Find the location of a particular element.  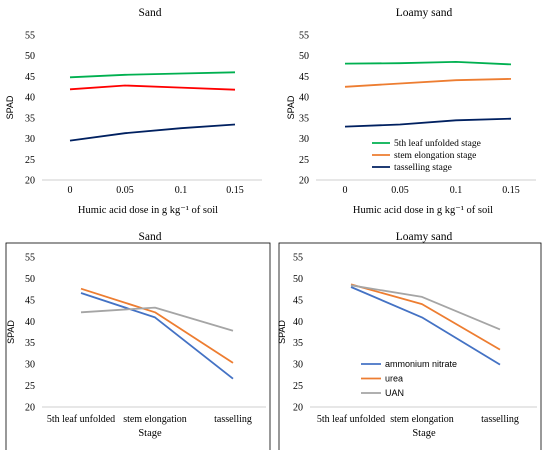

legend-label: ammonium nitrate is located at coordinates (421, 364).